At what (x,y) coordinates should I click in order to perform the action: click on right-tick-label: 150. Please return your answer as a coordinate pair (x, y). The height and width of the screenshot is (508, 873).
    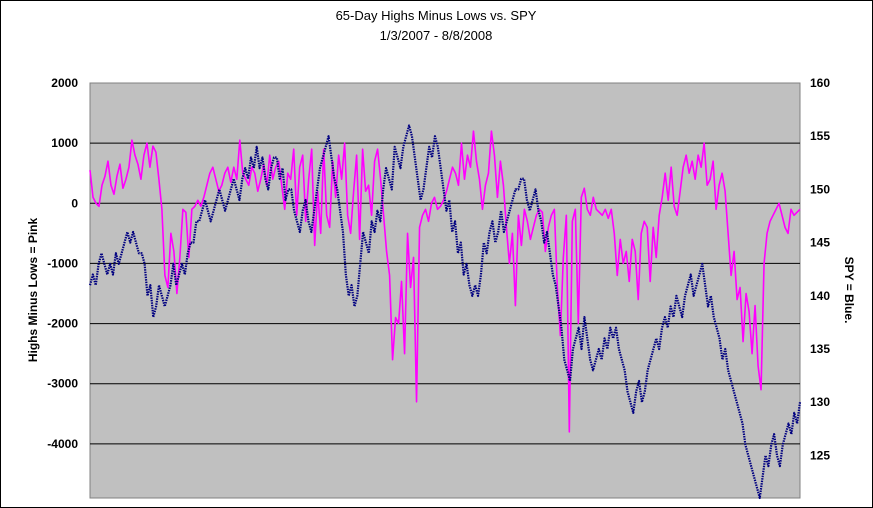
    Looking at the image, I should click on (820, 189).